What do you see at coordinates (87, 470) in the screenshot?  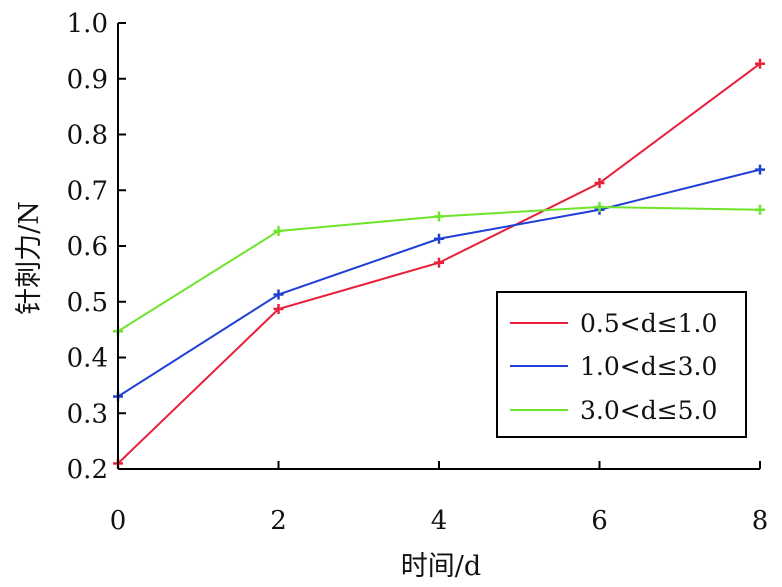 I see `y-tick-label: 0.2` at bounding box center [87, 470].